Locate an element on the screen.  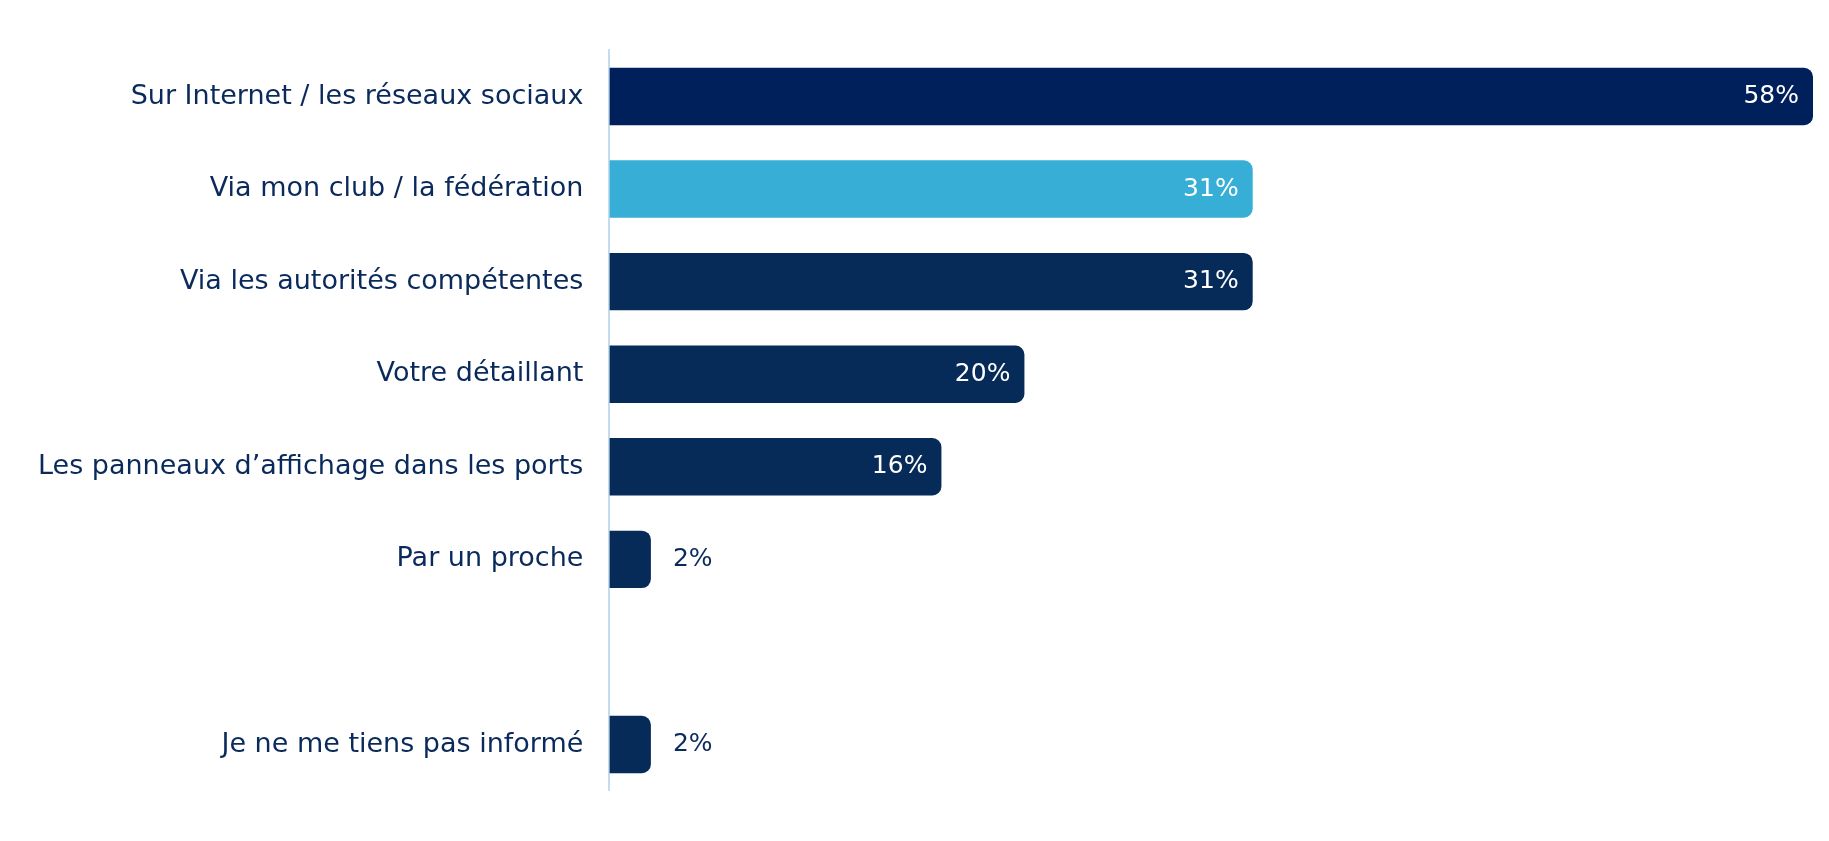
y-tick-label: Via les autorités compétentes is located at coordinates (381, 279).